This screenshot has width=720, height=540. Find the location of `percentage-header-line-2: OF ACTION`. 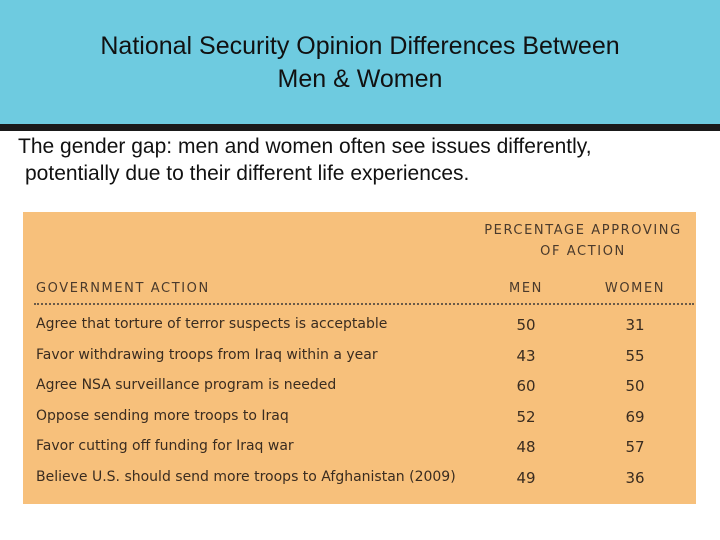

percentage-header-line-2: OF ACTION is located at coordinates (583, 251).